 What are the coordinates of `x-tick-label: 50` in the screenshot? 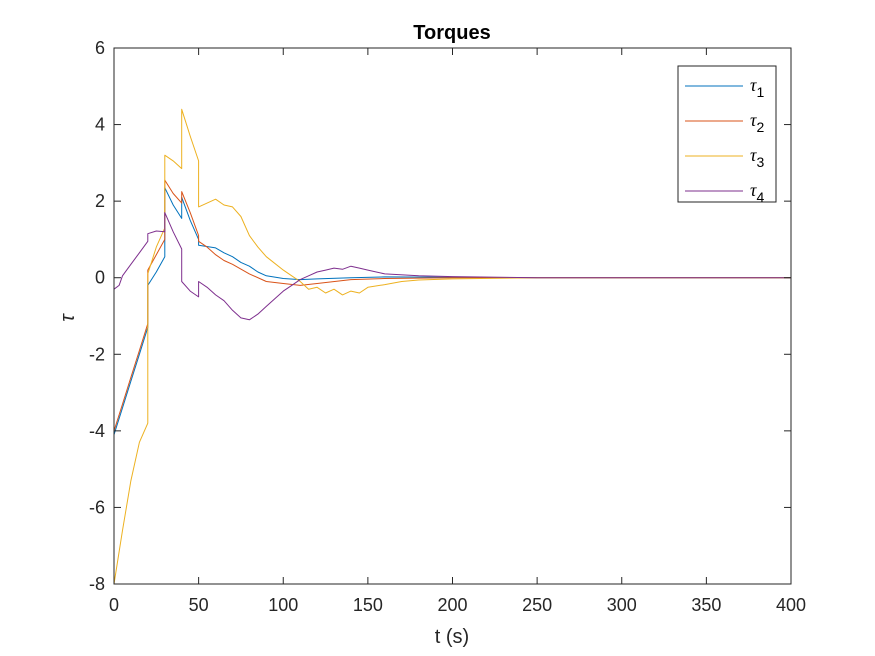 It's located at (199, 605).